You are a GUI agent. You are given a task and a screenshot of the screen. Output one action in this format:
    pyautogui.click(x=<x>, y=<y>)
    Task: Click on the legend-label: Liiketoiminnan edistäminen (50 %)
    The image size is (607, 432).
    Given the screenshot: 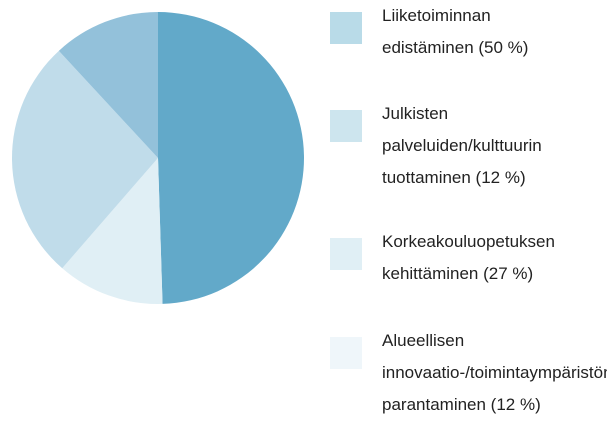 What is the action you would take?
    pyautogui.click(x=455, y=31)
    